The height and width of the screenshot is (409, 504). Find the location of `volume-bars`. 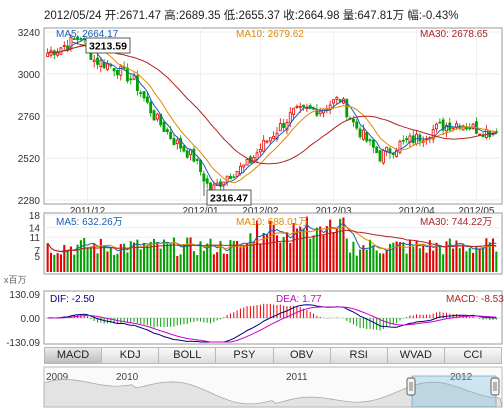

volume-bars is located at coordinates (272, 244).